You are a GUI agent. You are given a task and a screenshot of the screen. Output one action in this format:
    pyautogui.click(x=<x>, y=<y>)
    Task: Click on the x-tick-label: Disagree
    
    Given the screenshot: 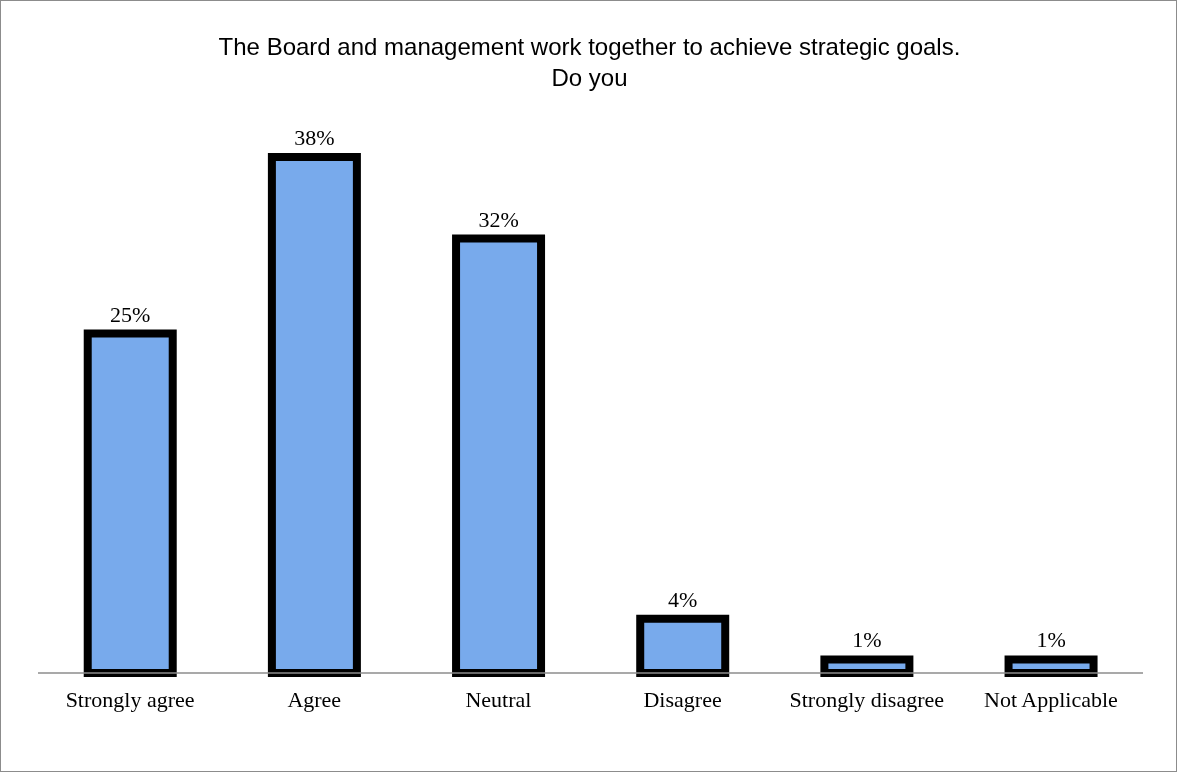 What is the action you would take?
    pyautogui.click(x=682, y=699)
    